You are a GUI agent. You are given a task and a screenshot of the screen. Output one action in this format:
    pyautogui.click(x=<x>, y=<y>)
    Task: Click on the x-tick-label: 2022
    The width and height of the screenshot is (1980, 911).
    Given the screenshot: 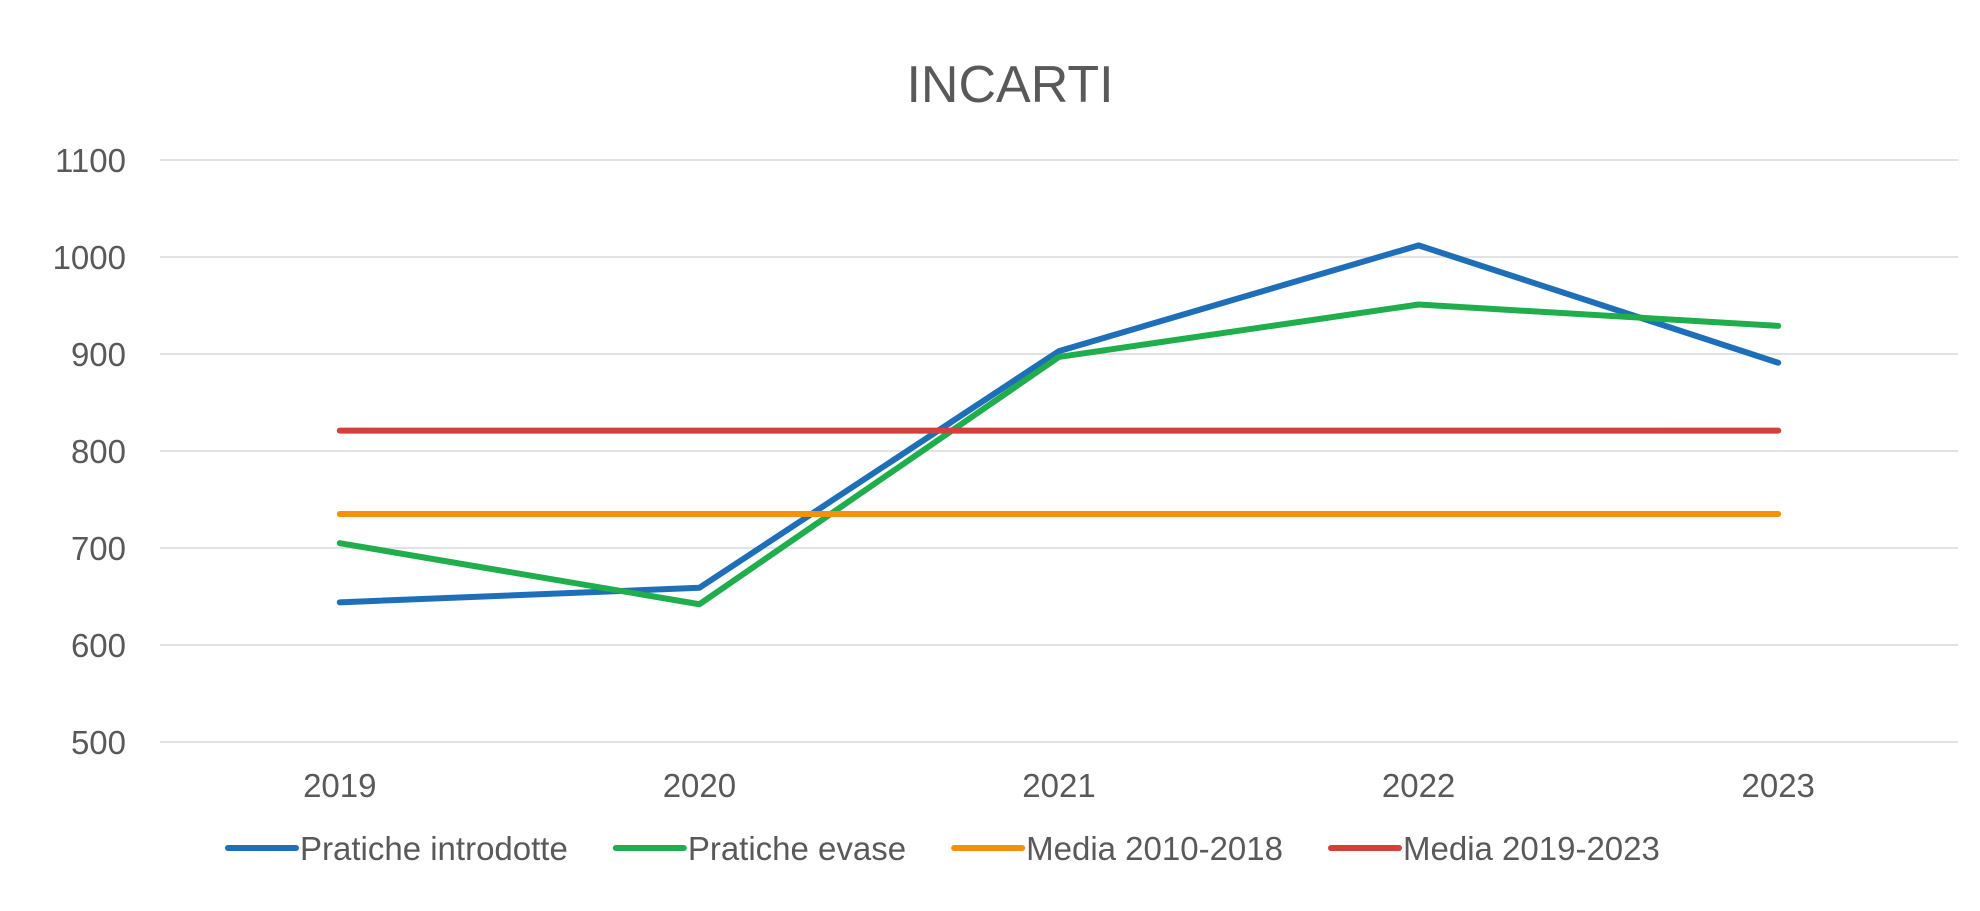 What is the action you would take?
    pyautogui.click(x=1418, y=785)
    